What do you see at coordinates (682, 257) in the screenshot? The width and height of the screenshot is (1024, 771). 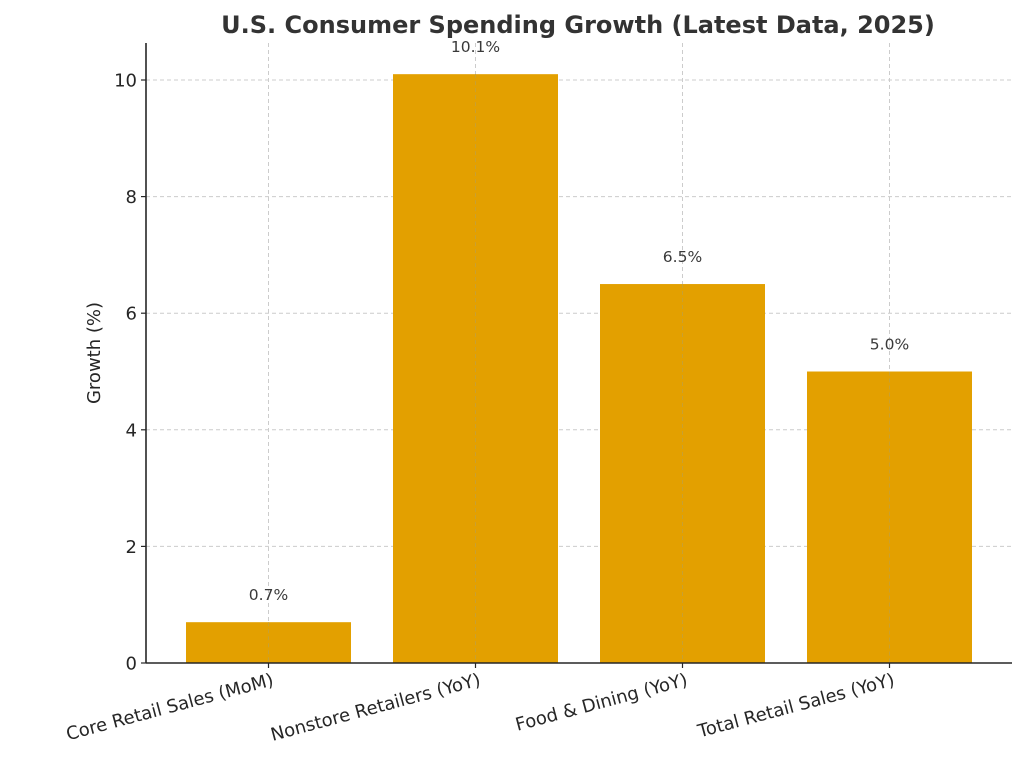 I see `data-label: 6.5%` at bounding box center [682, 257].